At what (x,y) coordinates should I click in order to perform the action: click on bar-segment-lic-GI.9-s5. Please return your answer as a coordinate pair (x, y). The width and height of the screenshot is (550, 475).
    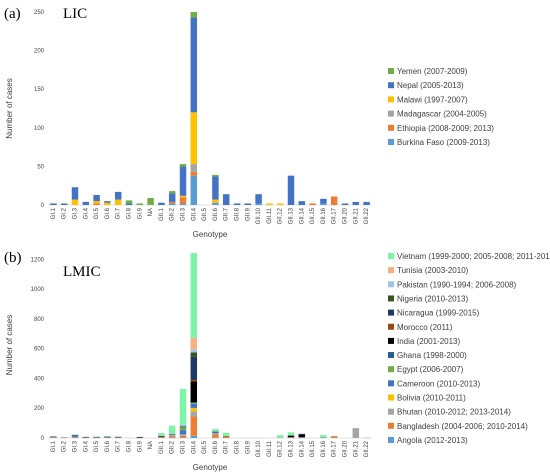
    Looking at the image, I should click on (140, 204).